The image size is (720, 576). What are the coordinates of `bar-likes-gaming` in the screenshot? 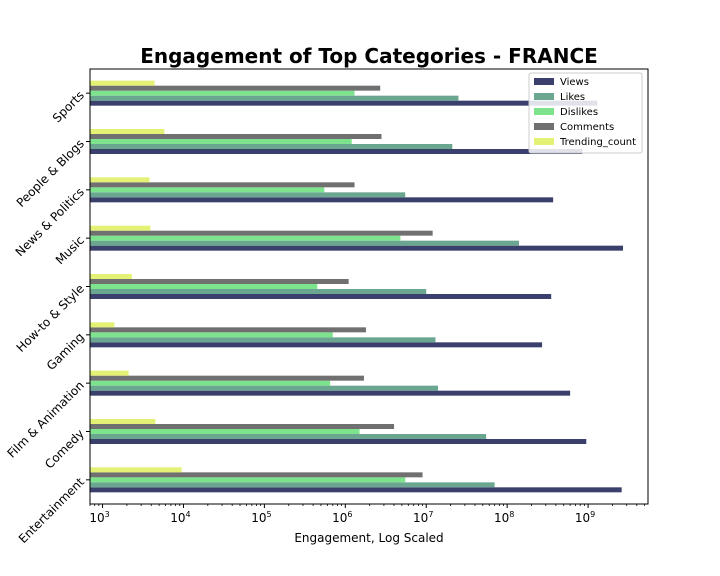 It's located at (263, 340).